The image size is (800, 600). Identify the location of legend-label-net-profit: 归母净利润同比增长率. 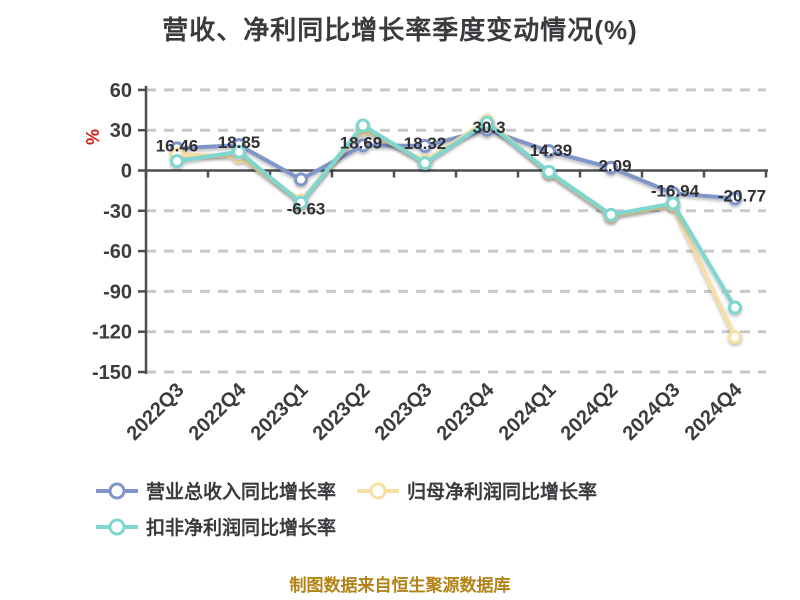
(502, 492).